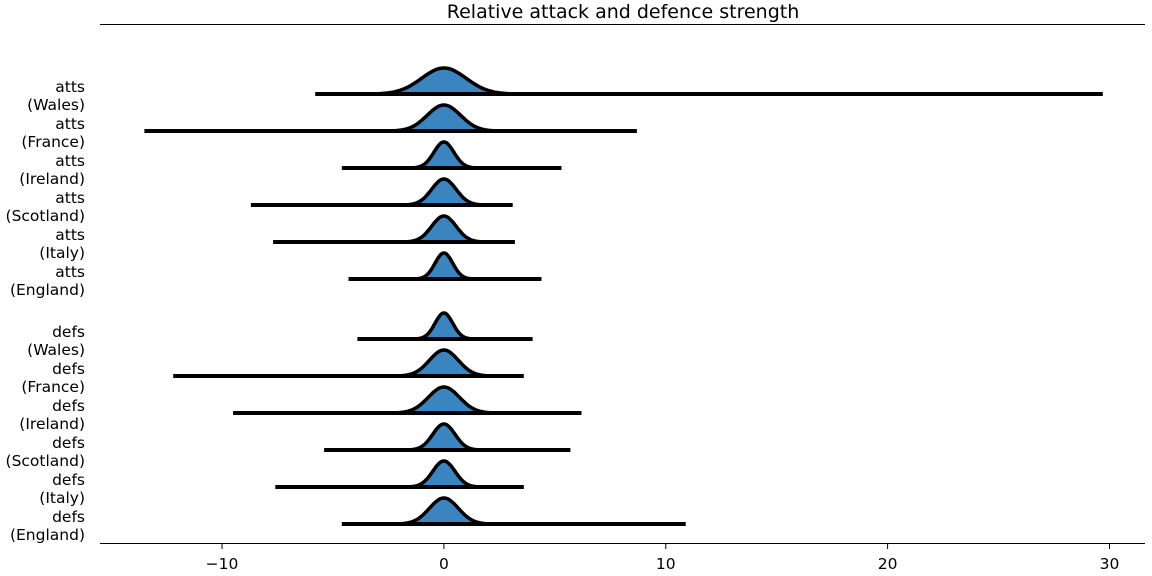 Image resolution: width=1152 pixels, height=576 pixels. What do you see at coordinates (1110, 564) in the screenshot?
I see `x-tick-label: 30` at bounding box center [1110, 564].